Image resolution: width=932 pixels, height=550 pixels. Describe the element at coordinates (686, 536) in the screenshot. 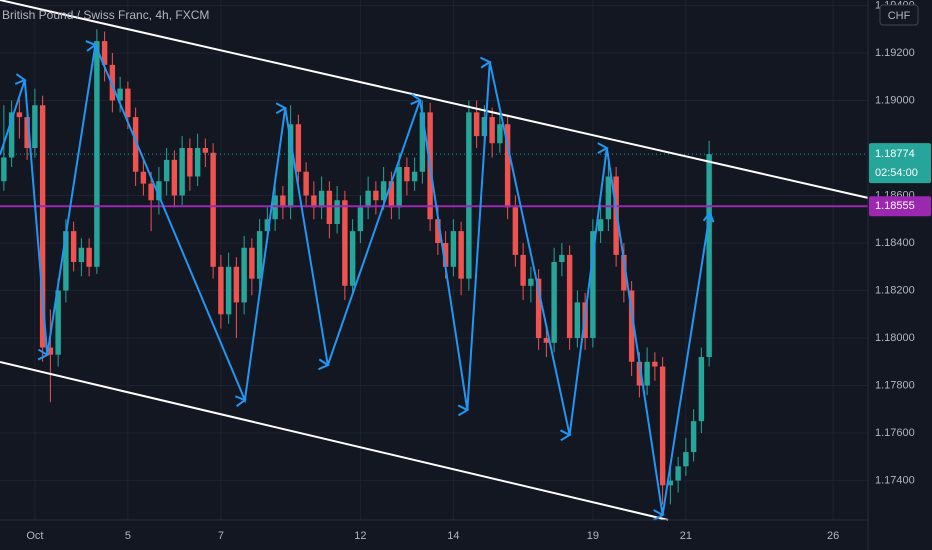

I see `x-tick-label: 21` at that location.